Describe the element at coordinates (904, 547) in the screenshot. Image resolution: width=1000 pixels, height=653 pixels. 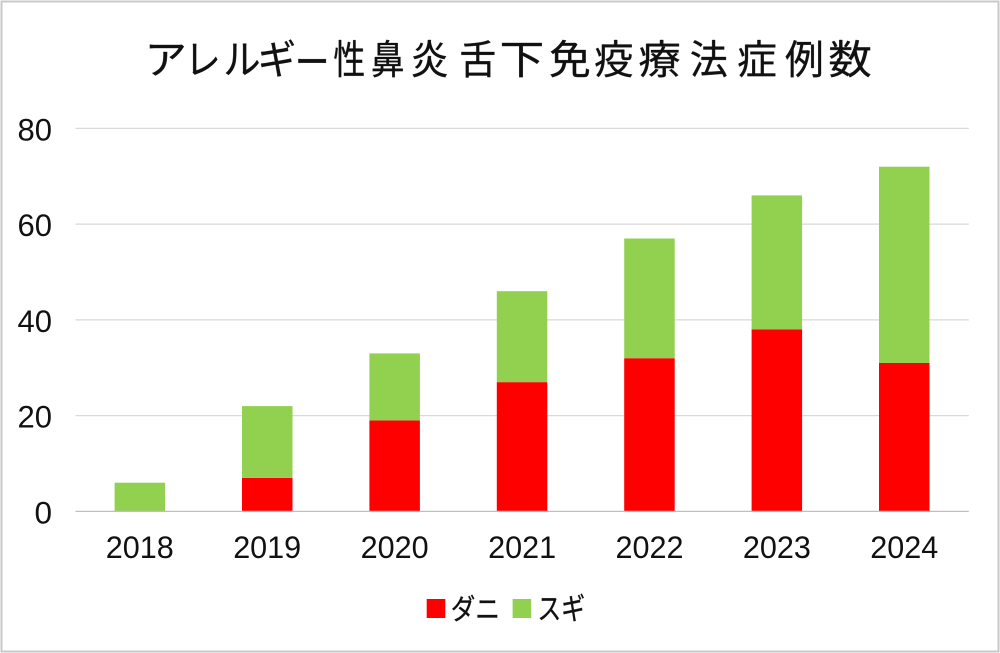
I see `svg-text: 2024` at that location.